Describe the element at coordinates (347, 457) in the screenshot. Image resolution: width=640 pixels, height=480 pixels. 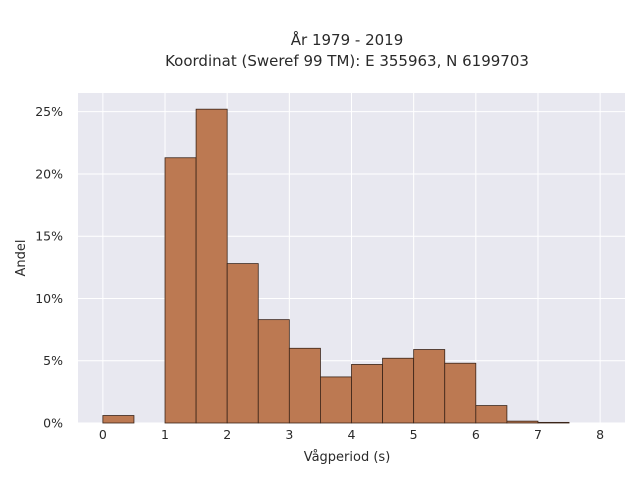
I see `x-axis-label: Vågperiod (s)` at that location.